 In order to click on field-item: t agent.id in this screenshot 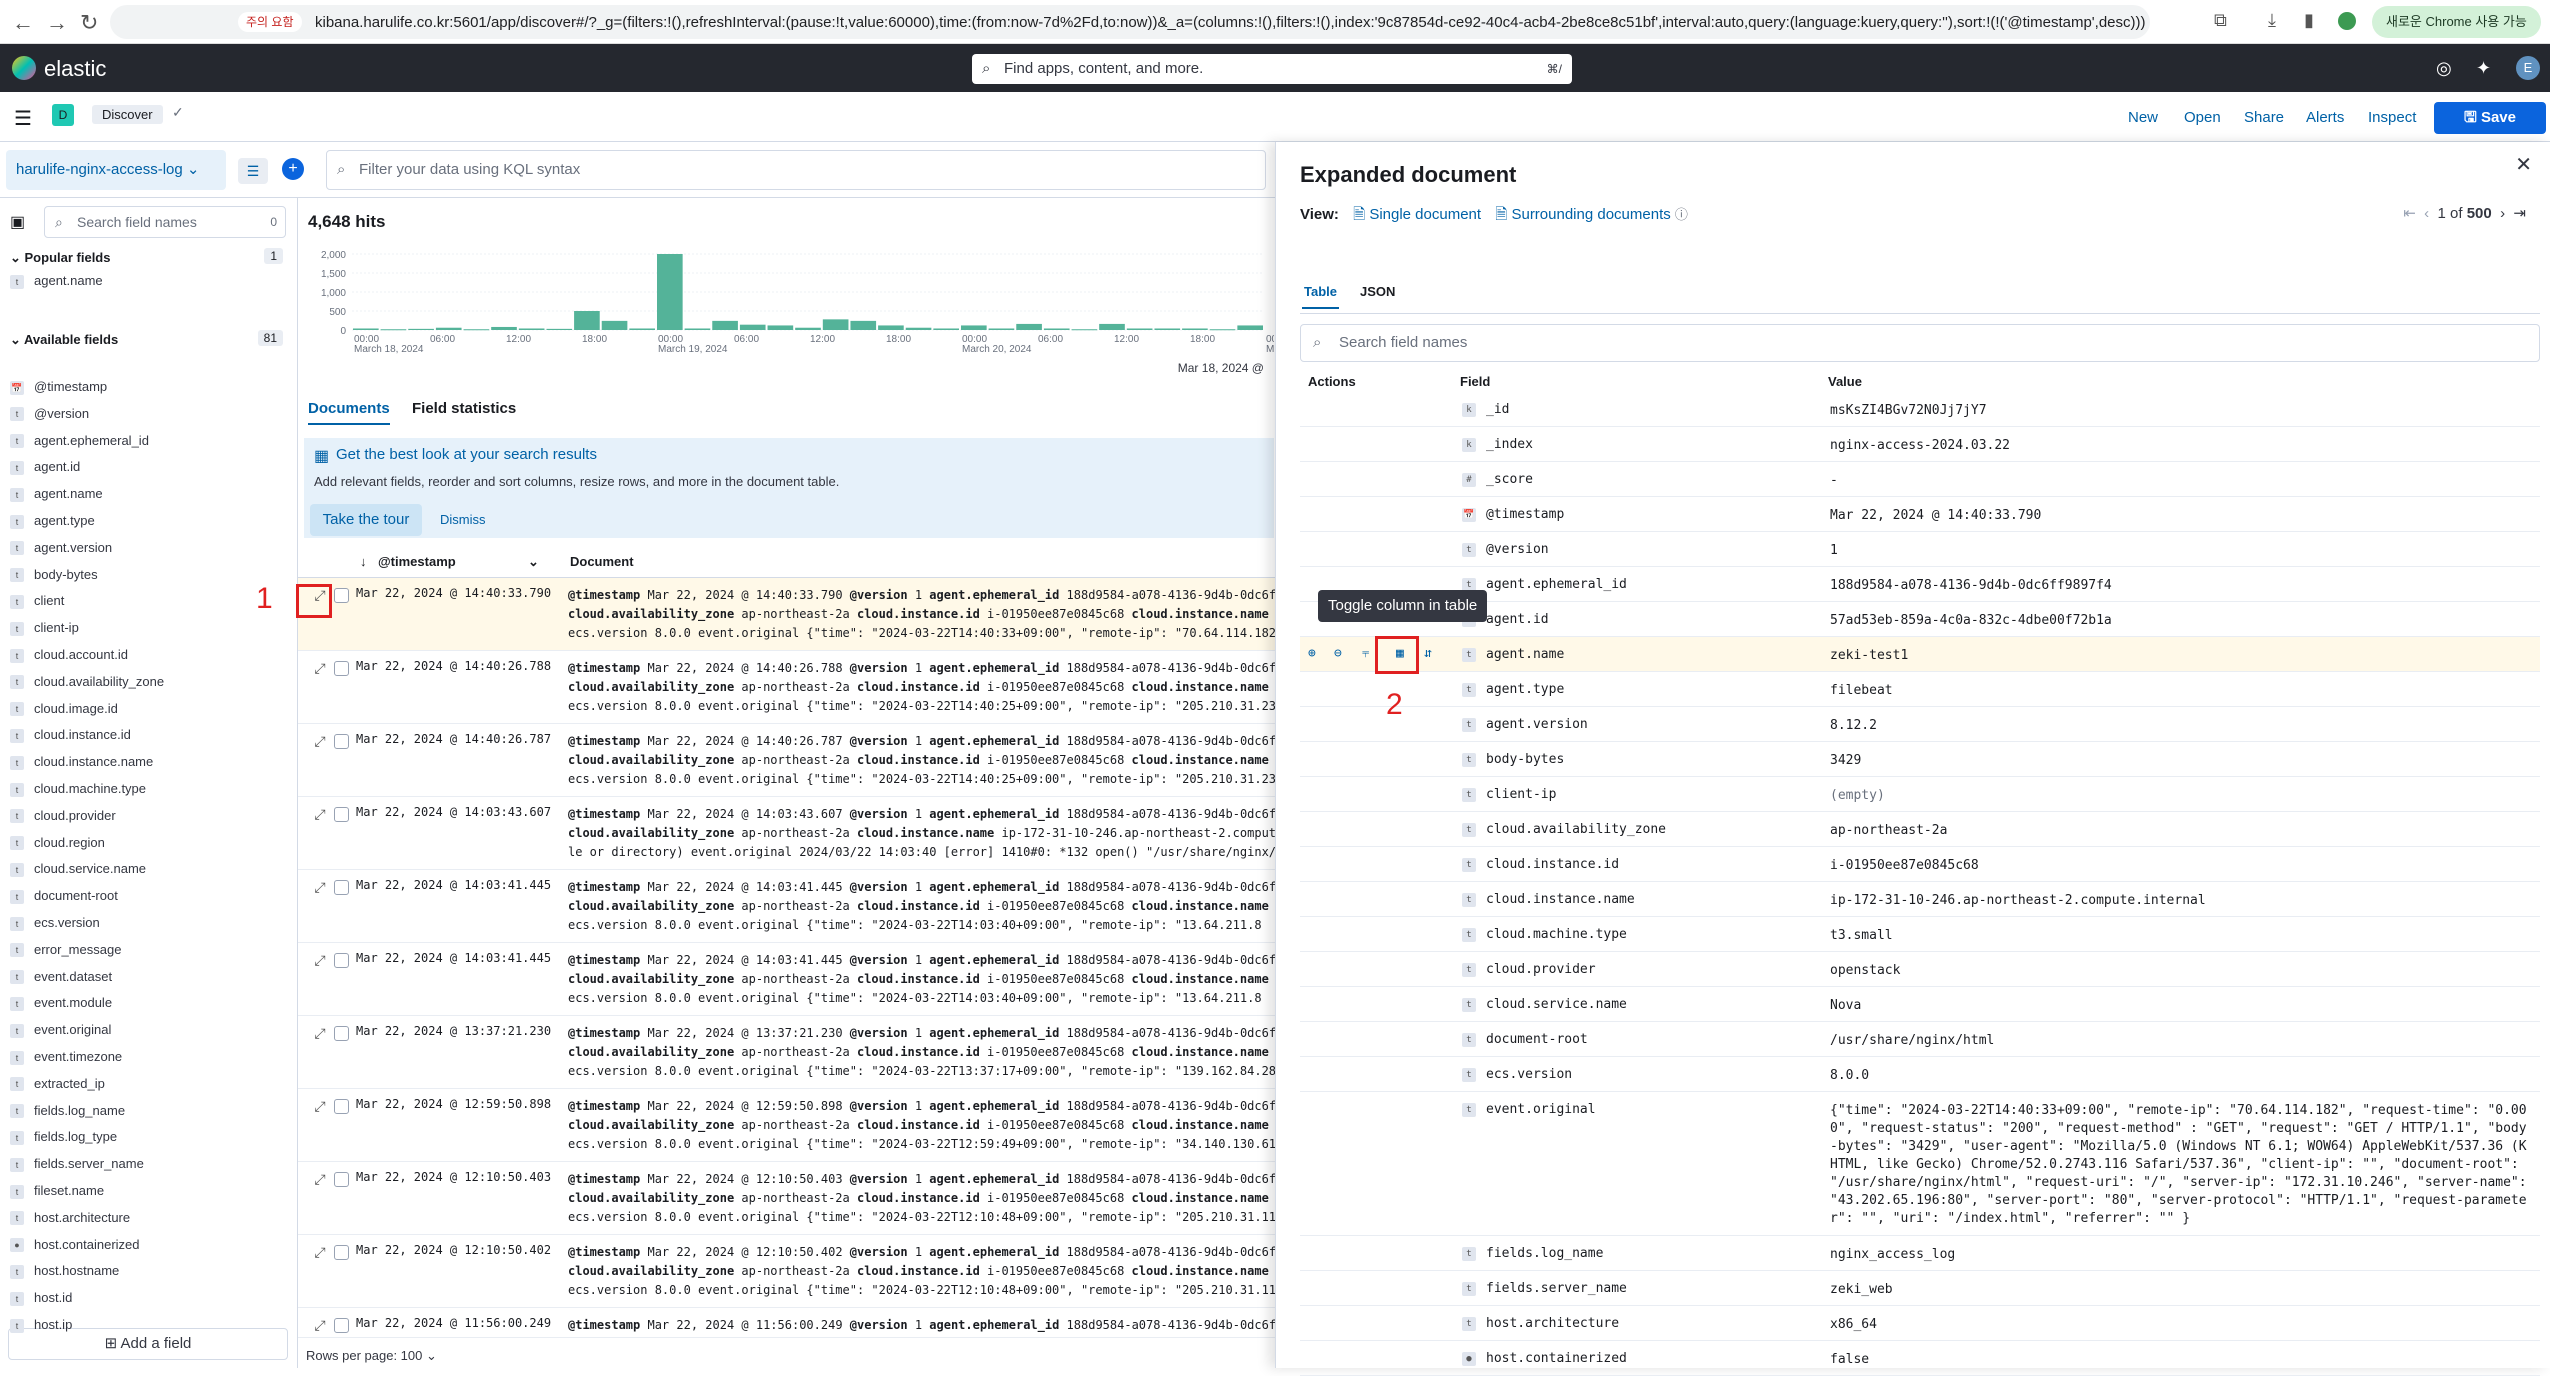, I will do `click(45, 467)`.